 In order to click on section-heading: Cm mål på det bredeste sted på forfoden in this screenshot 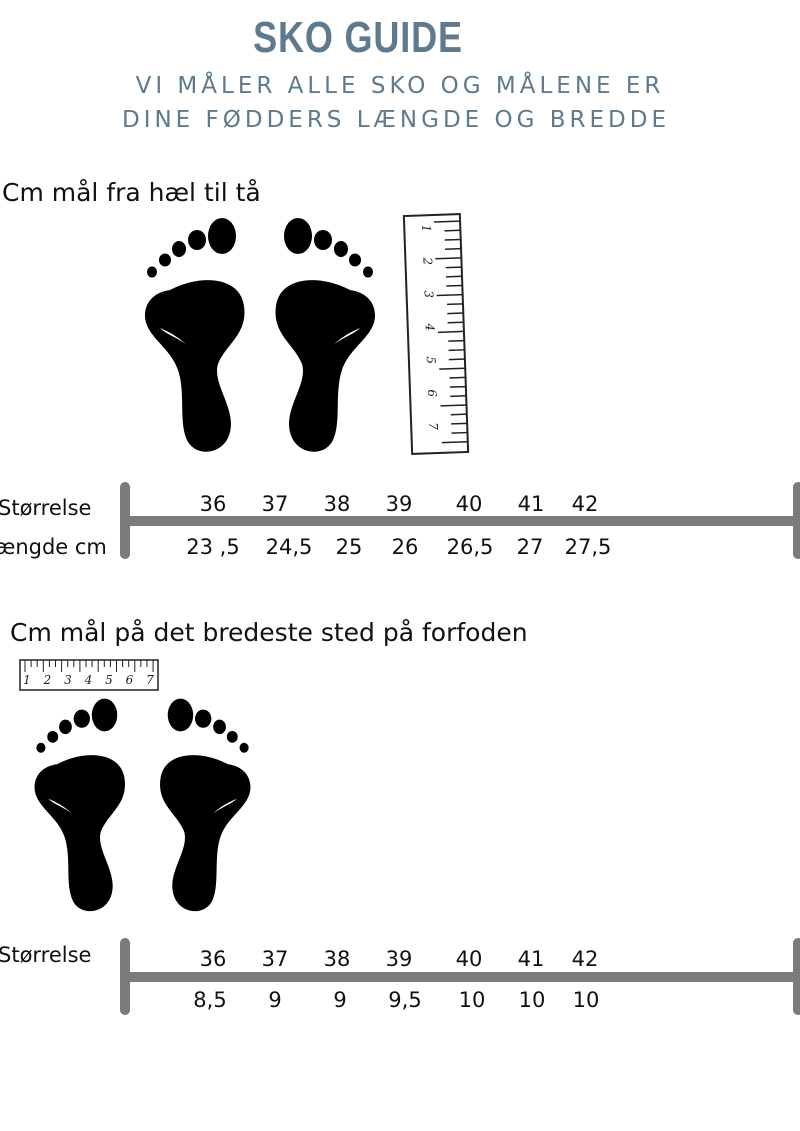, I will do `click(269, 632)`.